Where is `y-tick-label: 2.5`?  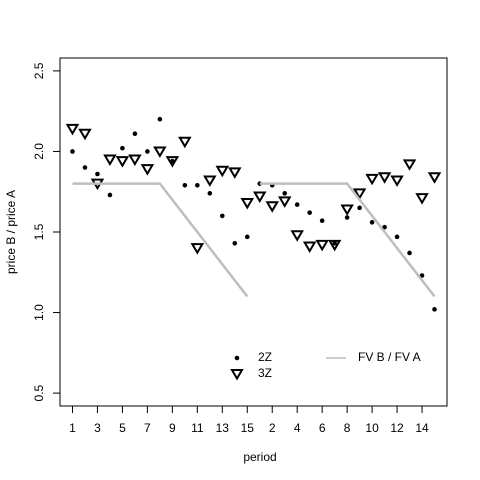 y-tick-label: 2.5 is located at coordinates (39, 70).